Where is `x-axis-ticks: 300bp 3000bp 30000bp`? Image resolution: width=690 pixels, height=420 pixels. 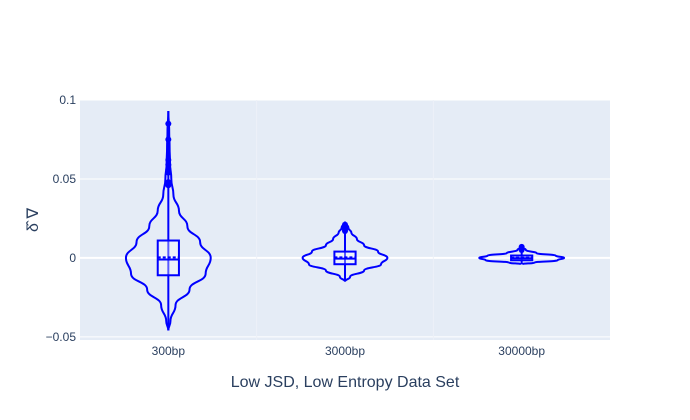 x-axis-ticks: 300bp 3000bp 30000bp is located at coordinates (349, 351).